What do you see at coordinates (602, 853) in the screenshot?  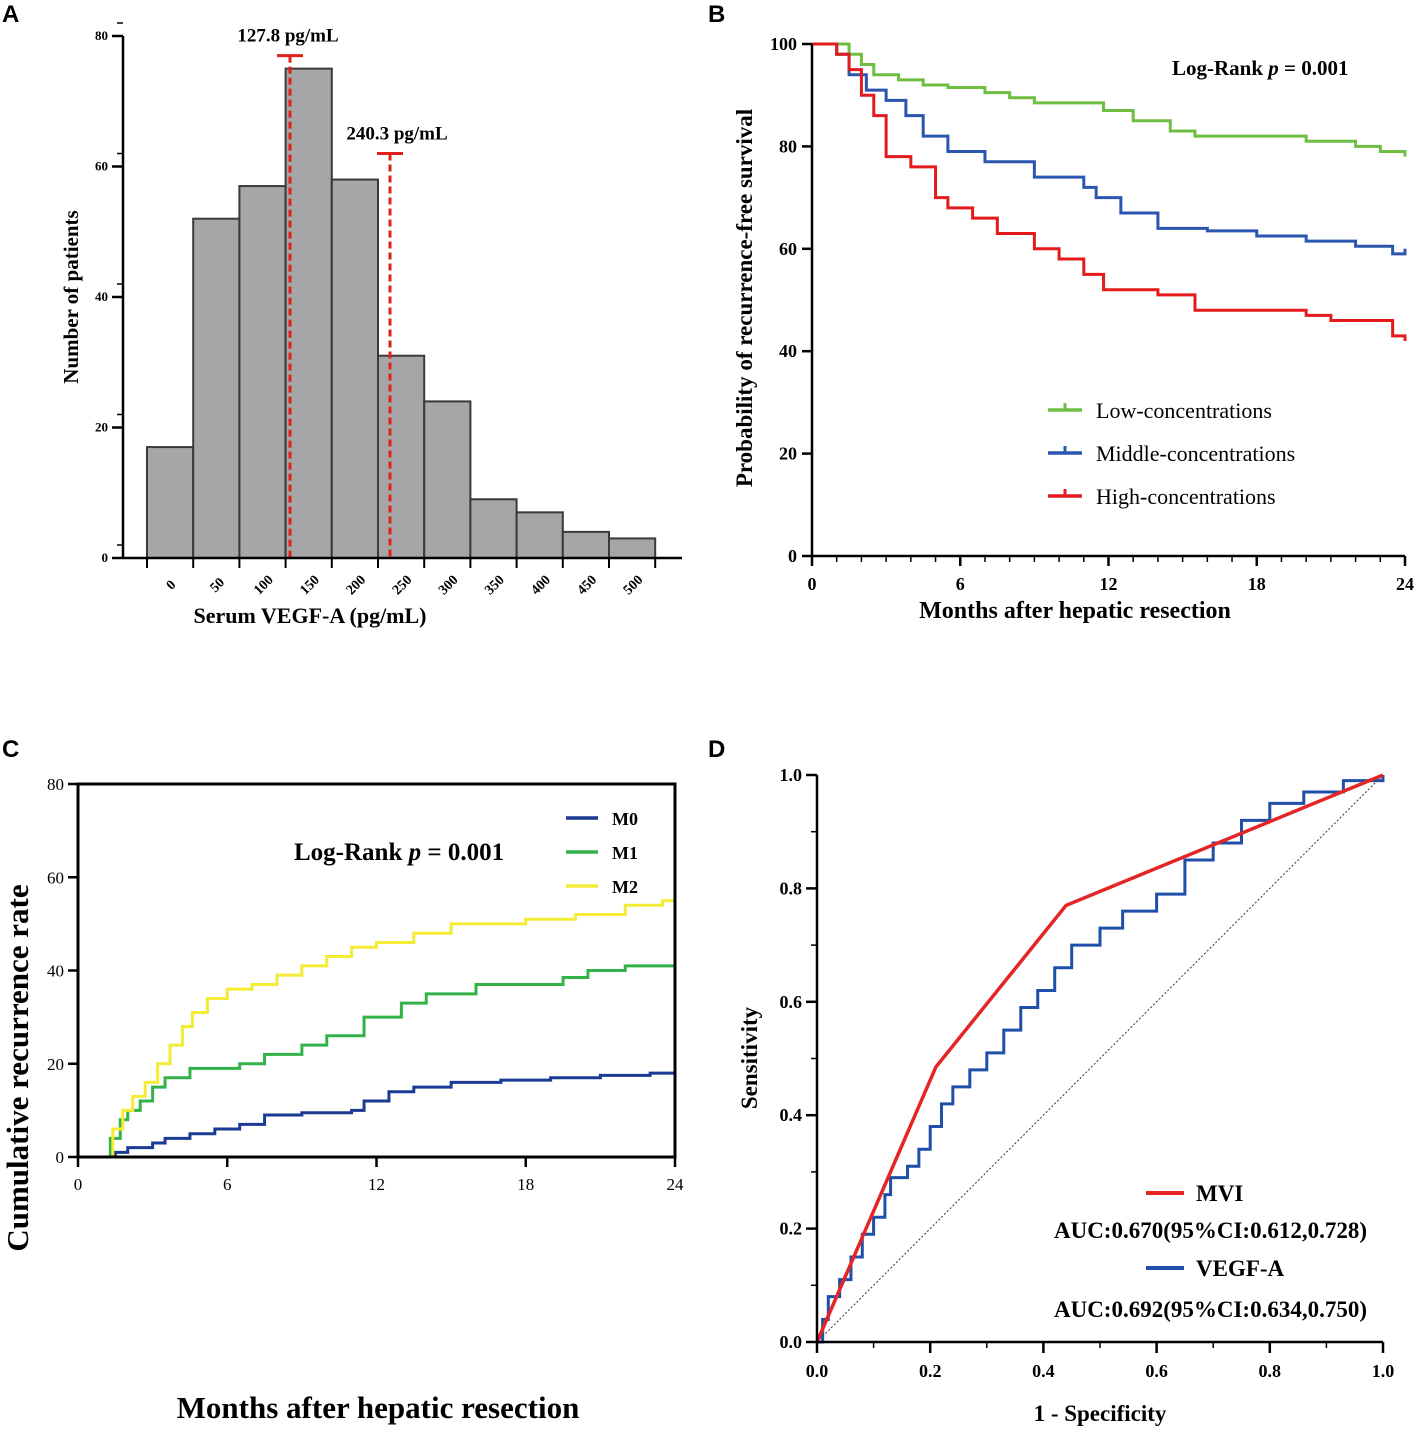 I see `legend: M0 M1 M2` at bounding box center [602, 853].